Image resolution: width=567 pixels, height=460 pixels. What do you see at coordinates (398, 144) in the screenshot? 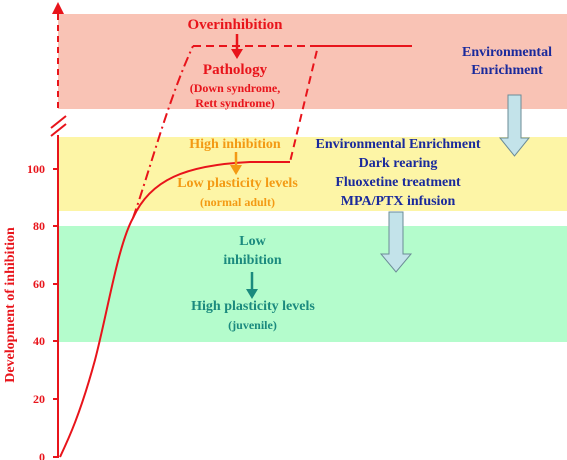
I see `intervention-item-1: Environmental Enrichment` at bounding box center [398, 144].